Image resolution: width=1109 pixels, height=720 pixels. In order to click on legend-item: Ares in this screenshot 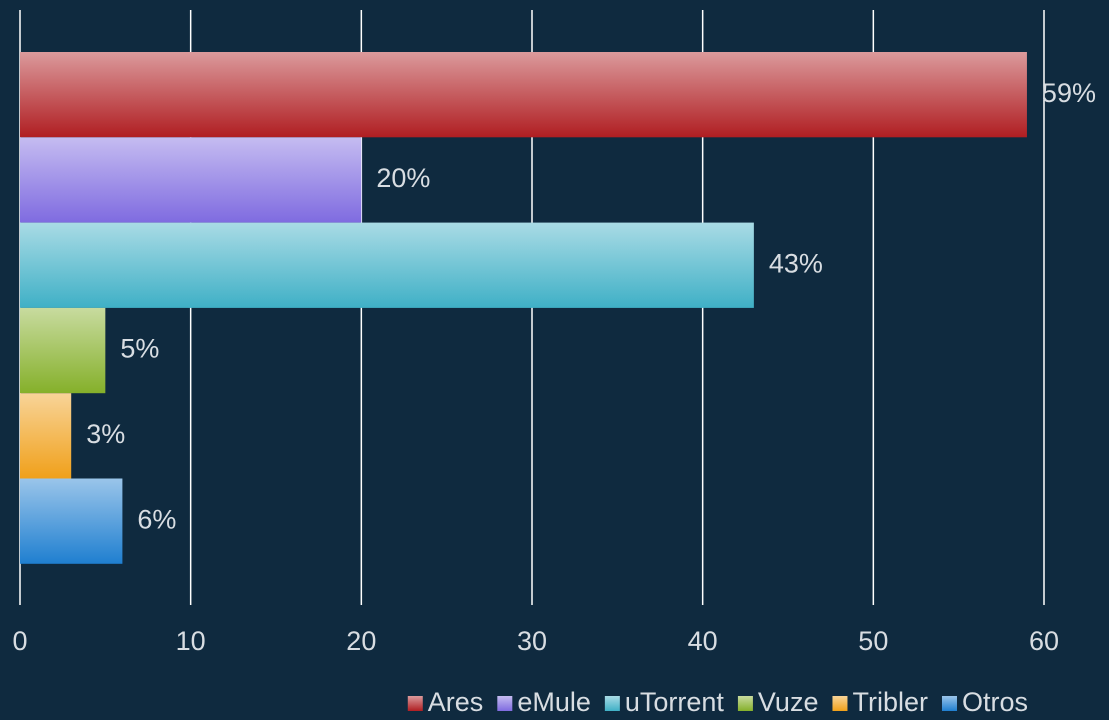, I will do `click(445, 702)`.